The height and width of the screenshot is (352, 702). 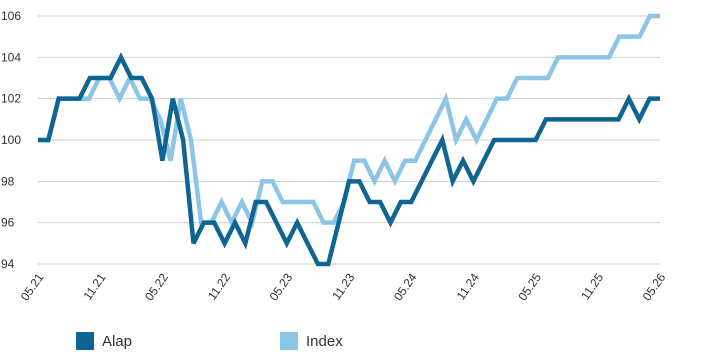 I want to click on y-tick-label: 100, so click(x=11, y=140).